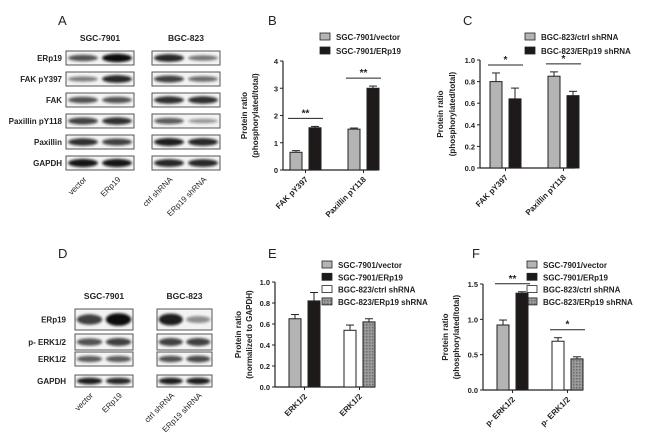 The width and height of the screenshot is (650, 442). Describe the element at coordinates (52, 359) in the screenshot. I see `protein-label: ERK1/2` at that location.